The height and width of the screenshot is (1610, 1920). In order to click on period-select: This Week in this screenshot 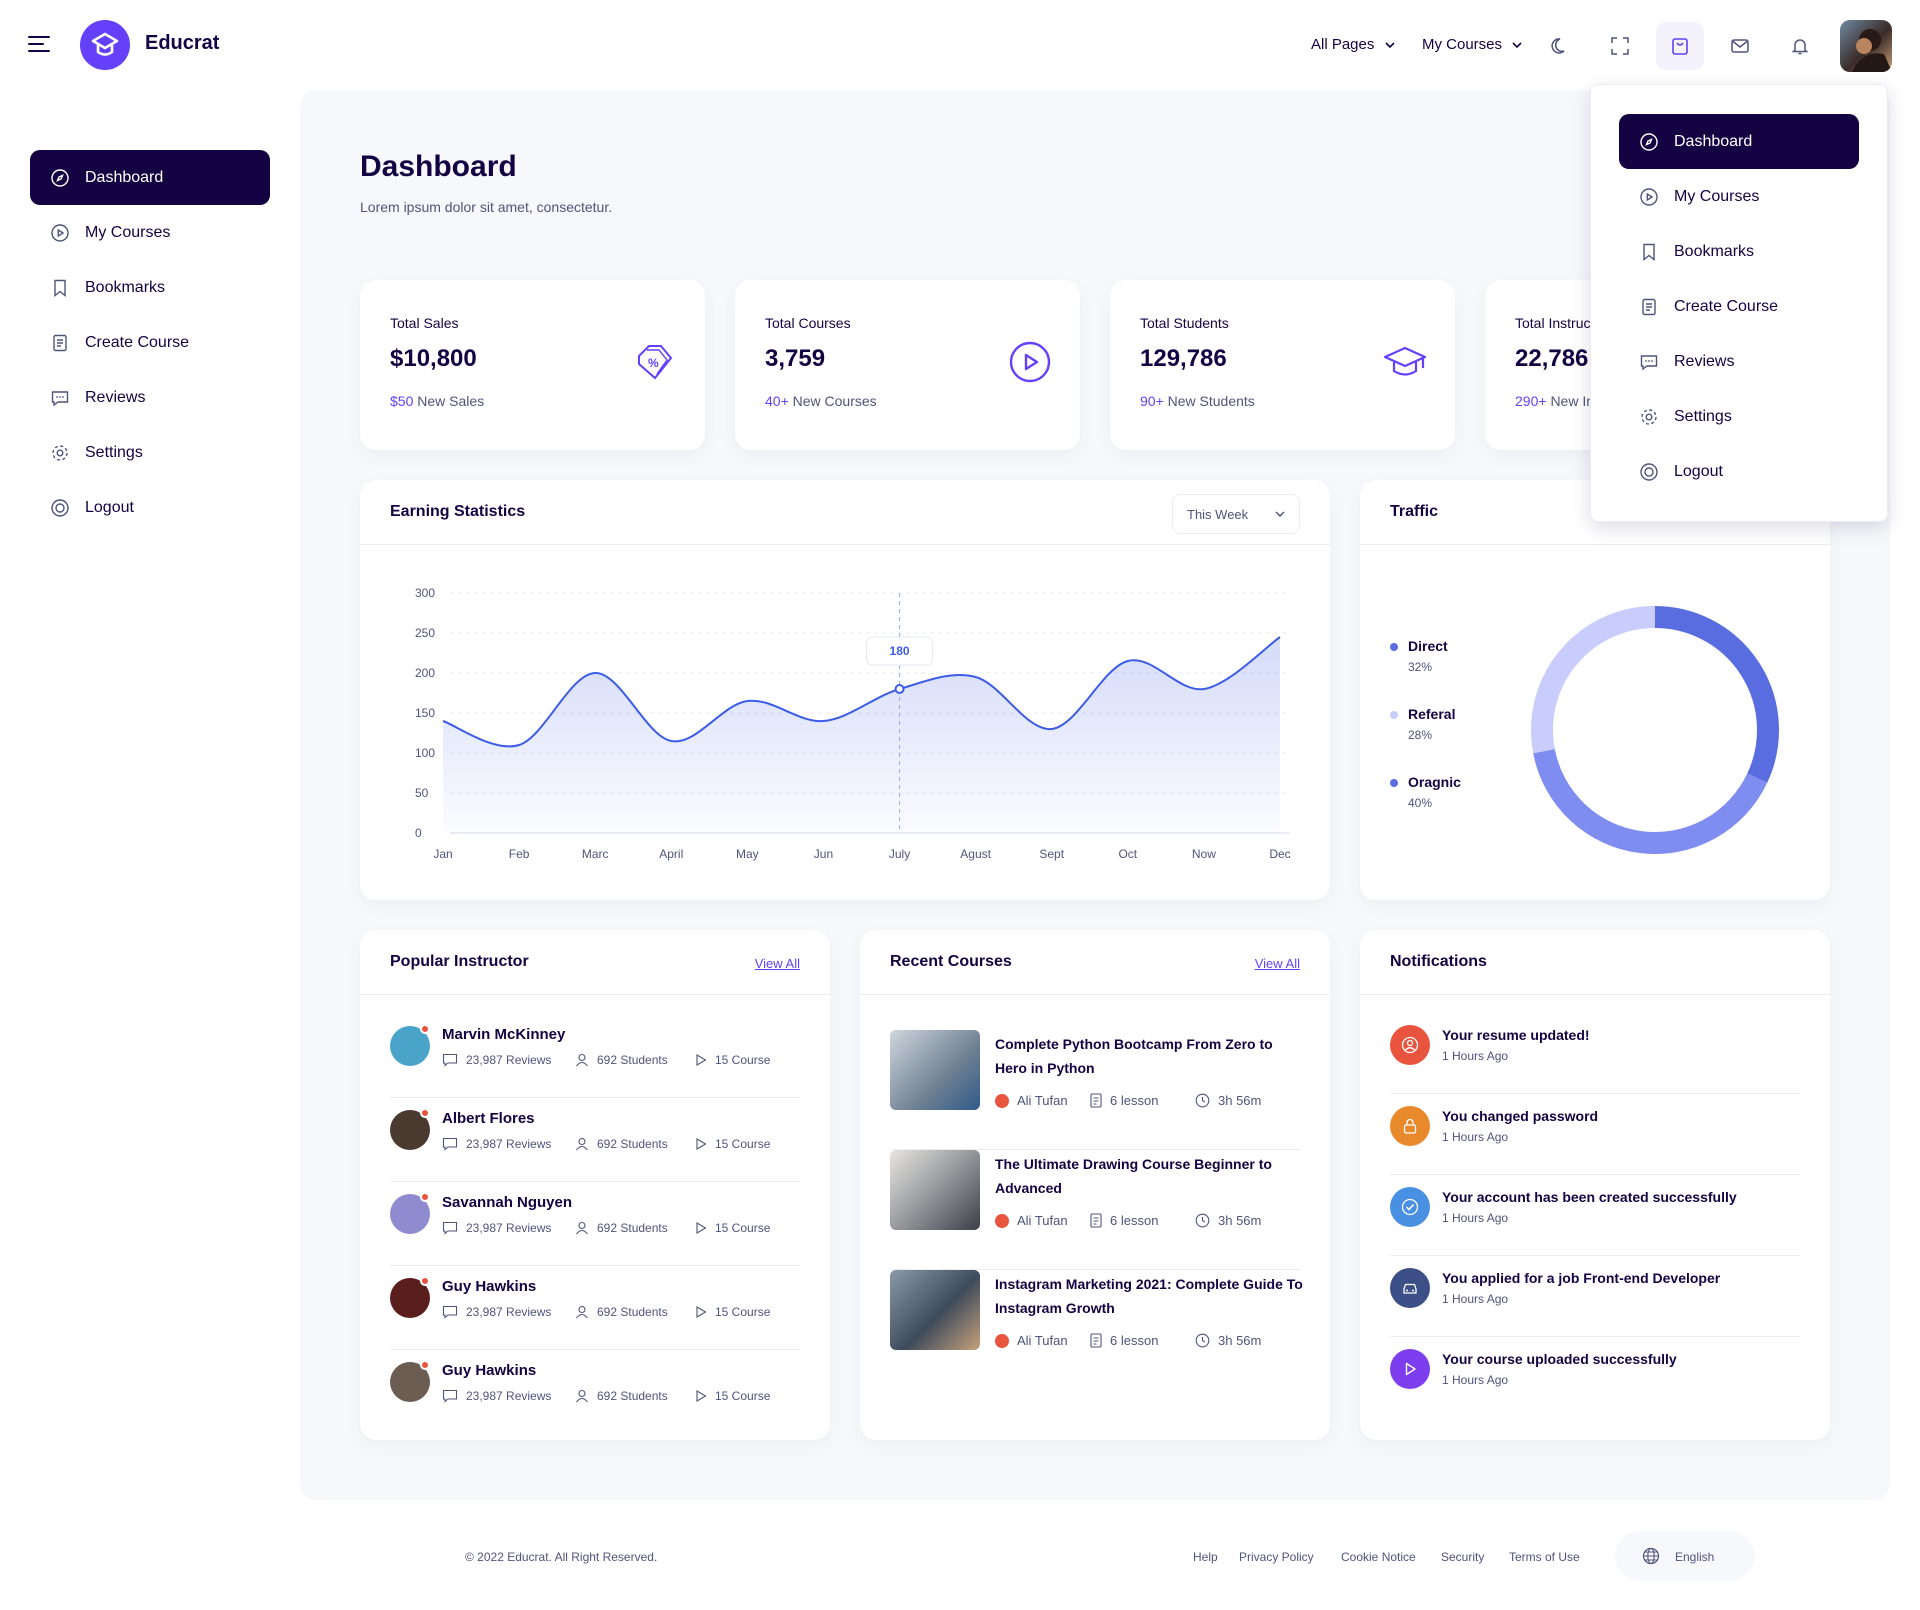, I will do `click(1236, 514)`.